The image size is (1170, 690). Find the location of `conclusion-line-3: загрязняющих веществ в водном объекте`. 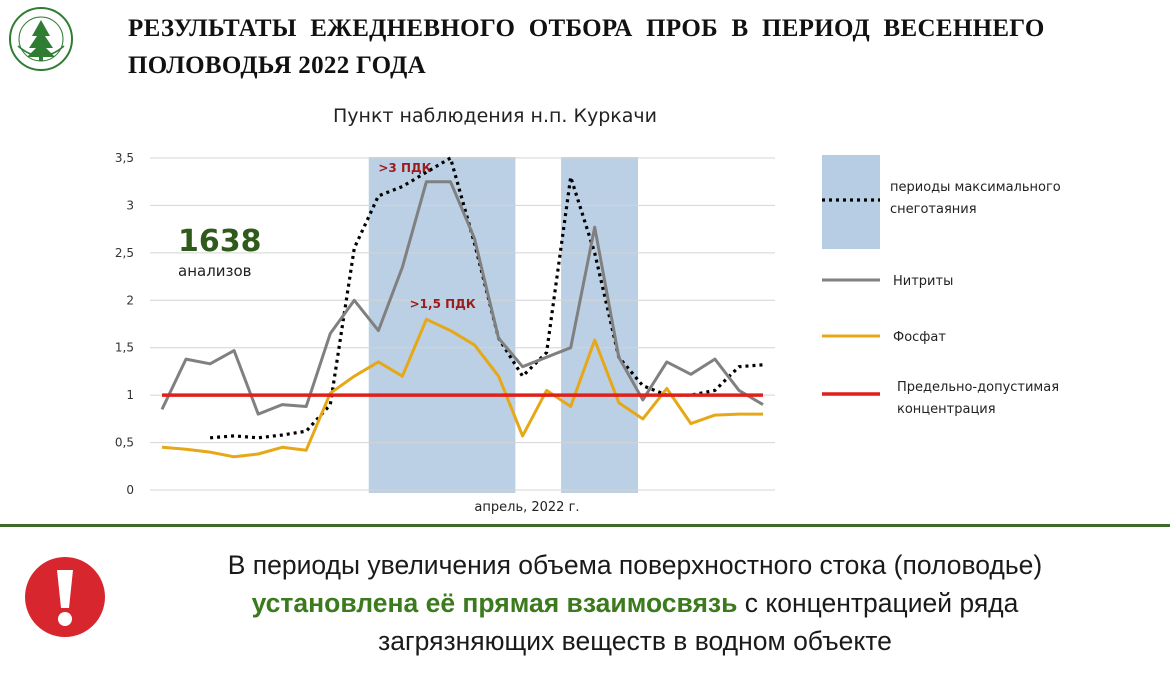

conclusion-line-3: загрязняющих веществ в водном объекте is located at coordinates (635, 641).